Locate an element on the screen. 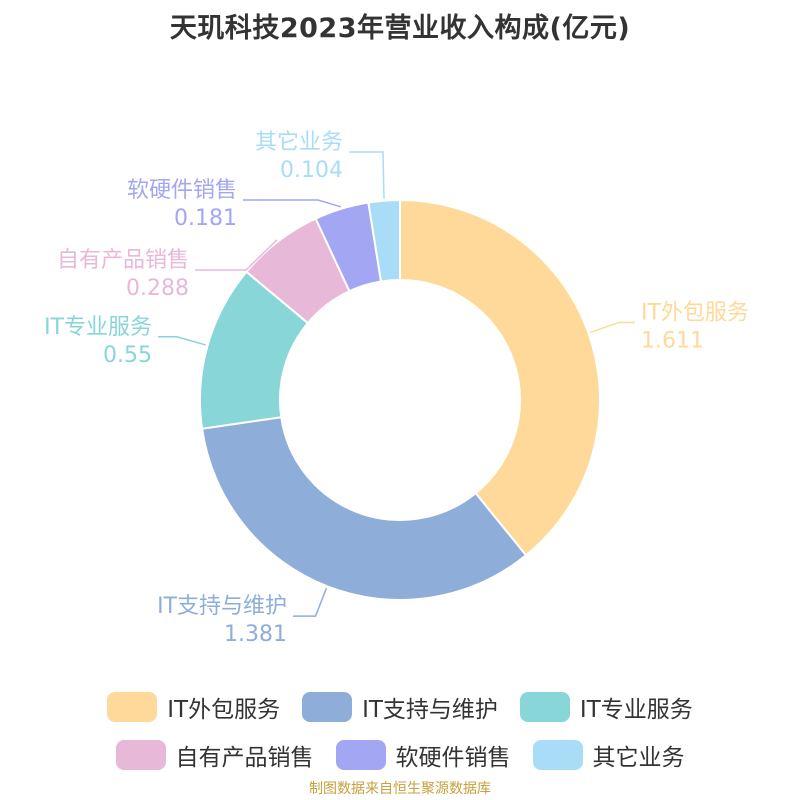 The width and height of the screenshot is (800, 800). legend-item: 其它业务 is located at coordinates (608, 755).